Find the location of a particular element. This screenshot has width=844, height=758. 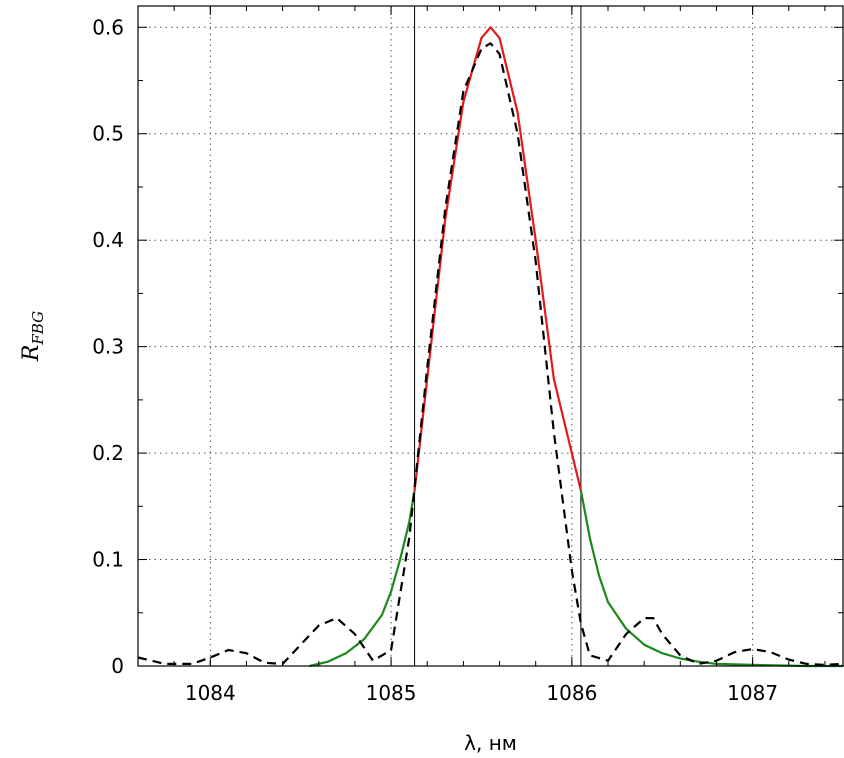

x-tick-label: 1085 is located at coordinates (391, 693).